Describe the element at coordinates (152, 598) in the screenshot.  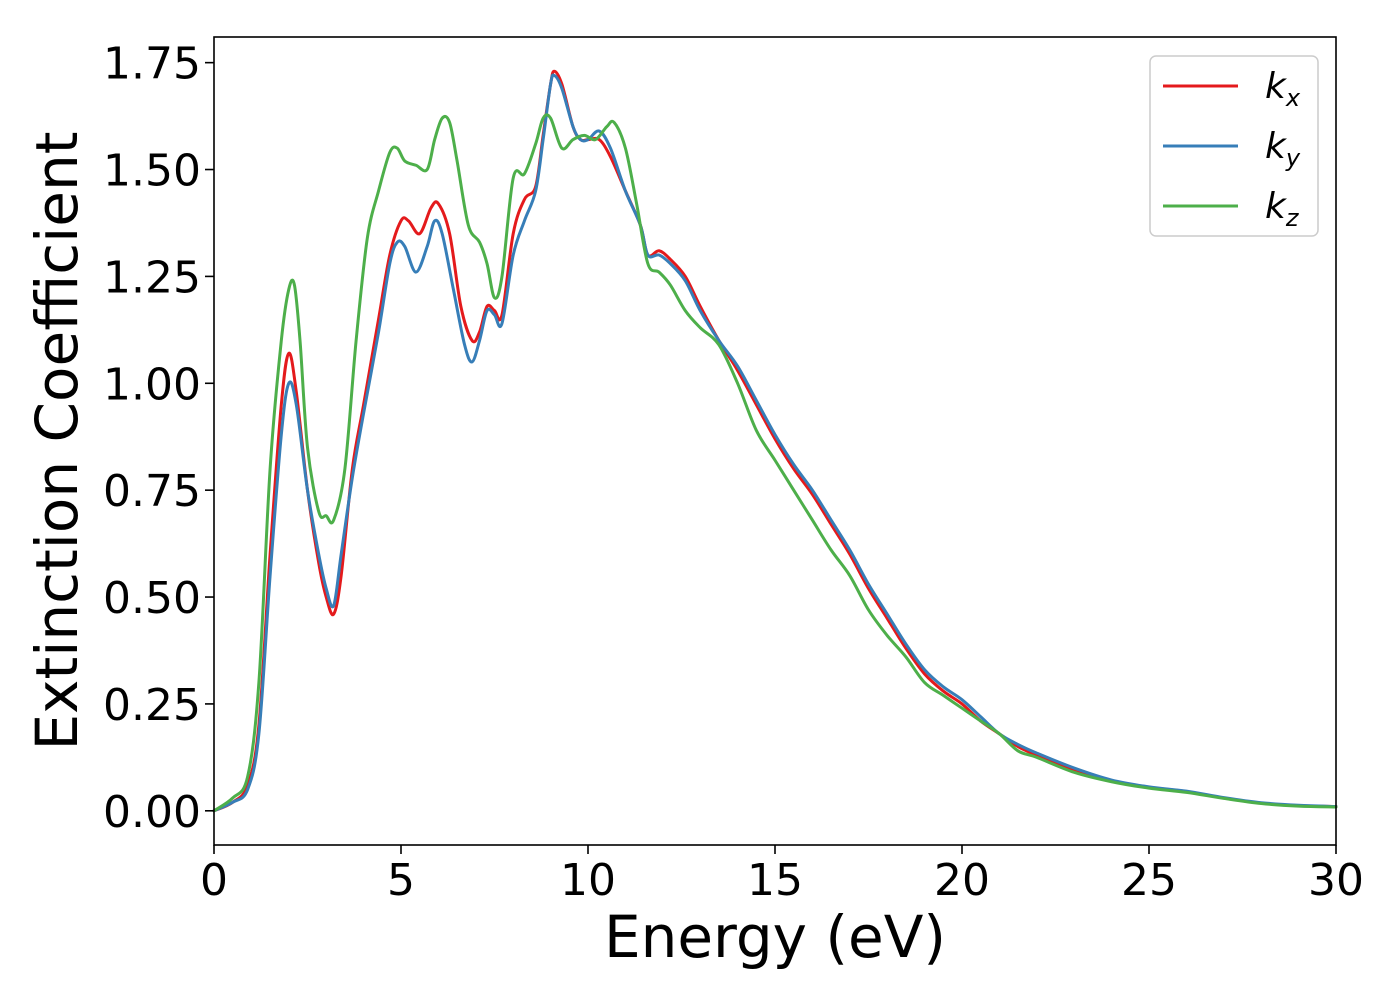
I see `y-tick-label: 0.50` at that location.